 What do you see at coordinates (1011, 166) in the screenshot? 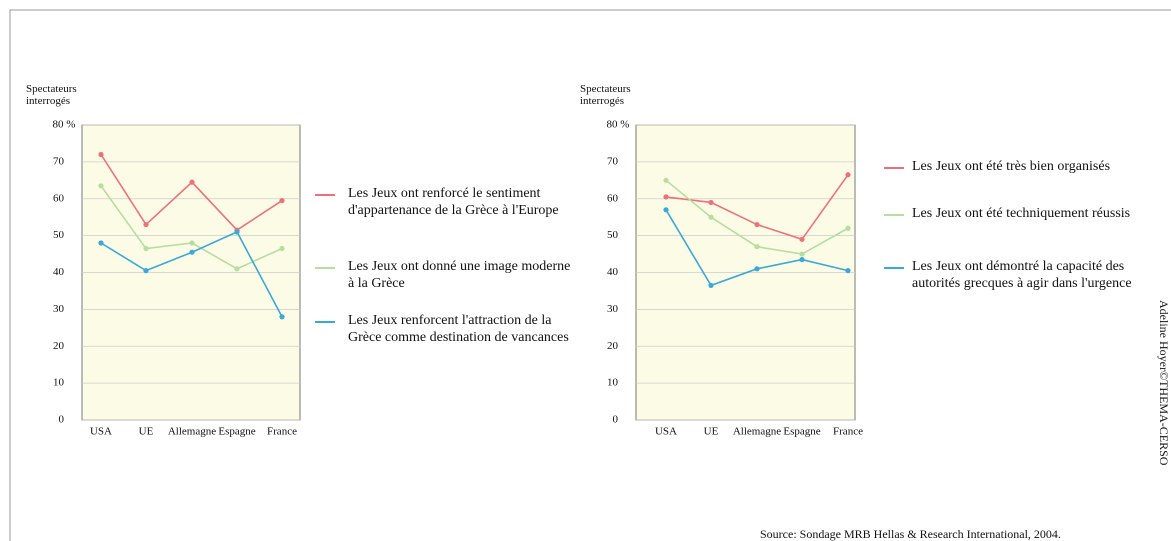
I see `legend-label: Les Jeux ont été très bien organisés` at bounding box center [1011, 166].